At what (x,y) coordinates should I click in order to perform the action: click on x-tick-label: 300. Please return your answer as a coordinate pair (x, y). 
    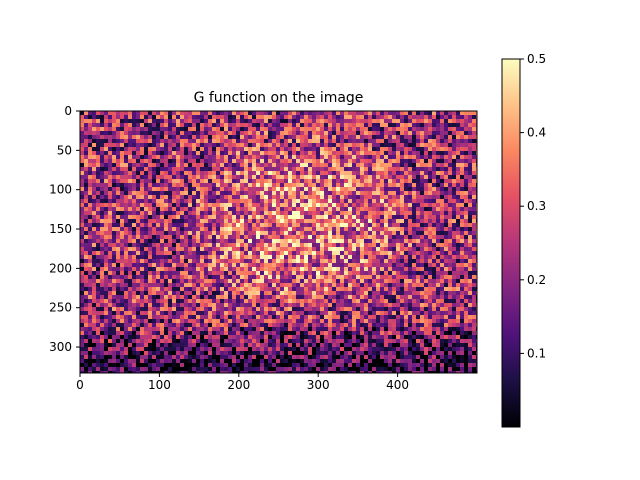
    Looking at the image, I should click on (318, 385).